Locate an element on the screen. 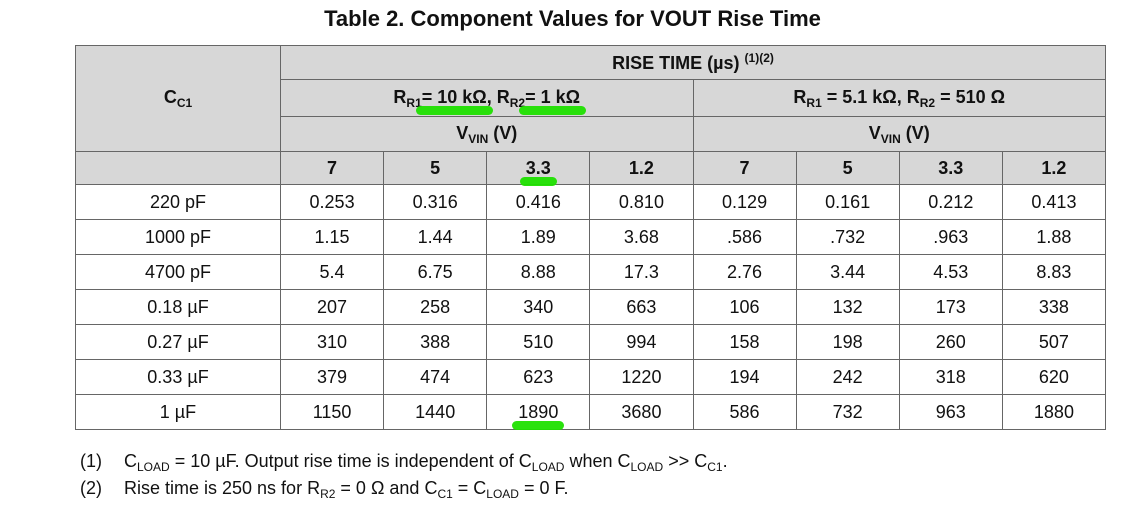 This screenshot has width=1145, height=505. group2-r2-value: = 510 Ω is located at coordinates (970, 96).